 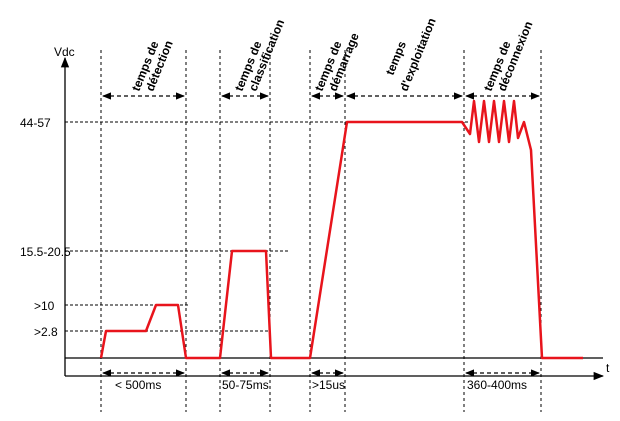 I want to click on duration-label-detection: < 500ms, so click(x=138, y=385).